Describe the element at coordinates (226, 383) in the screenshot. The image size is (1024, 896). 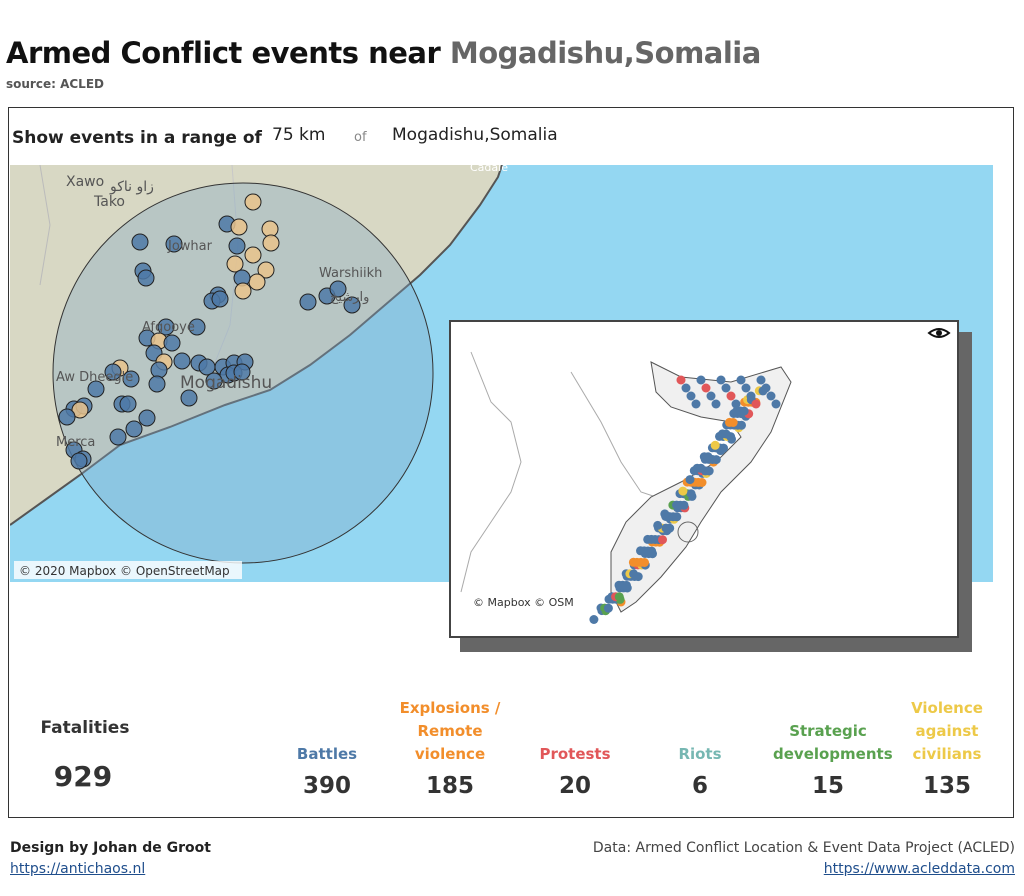
I see `place-label: Mogadishu` at that location.